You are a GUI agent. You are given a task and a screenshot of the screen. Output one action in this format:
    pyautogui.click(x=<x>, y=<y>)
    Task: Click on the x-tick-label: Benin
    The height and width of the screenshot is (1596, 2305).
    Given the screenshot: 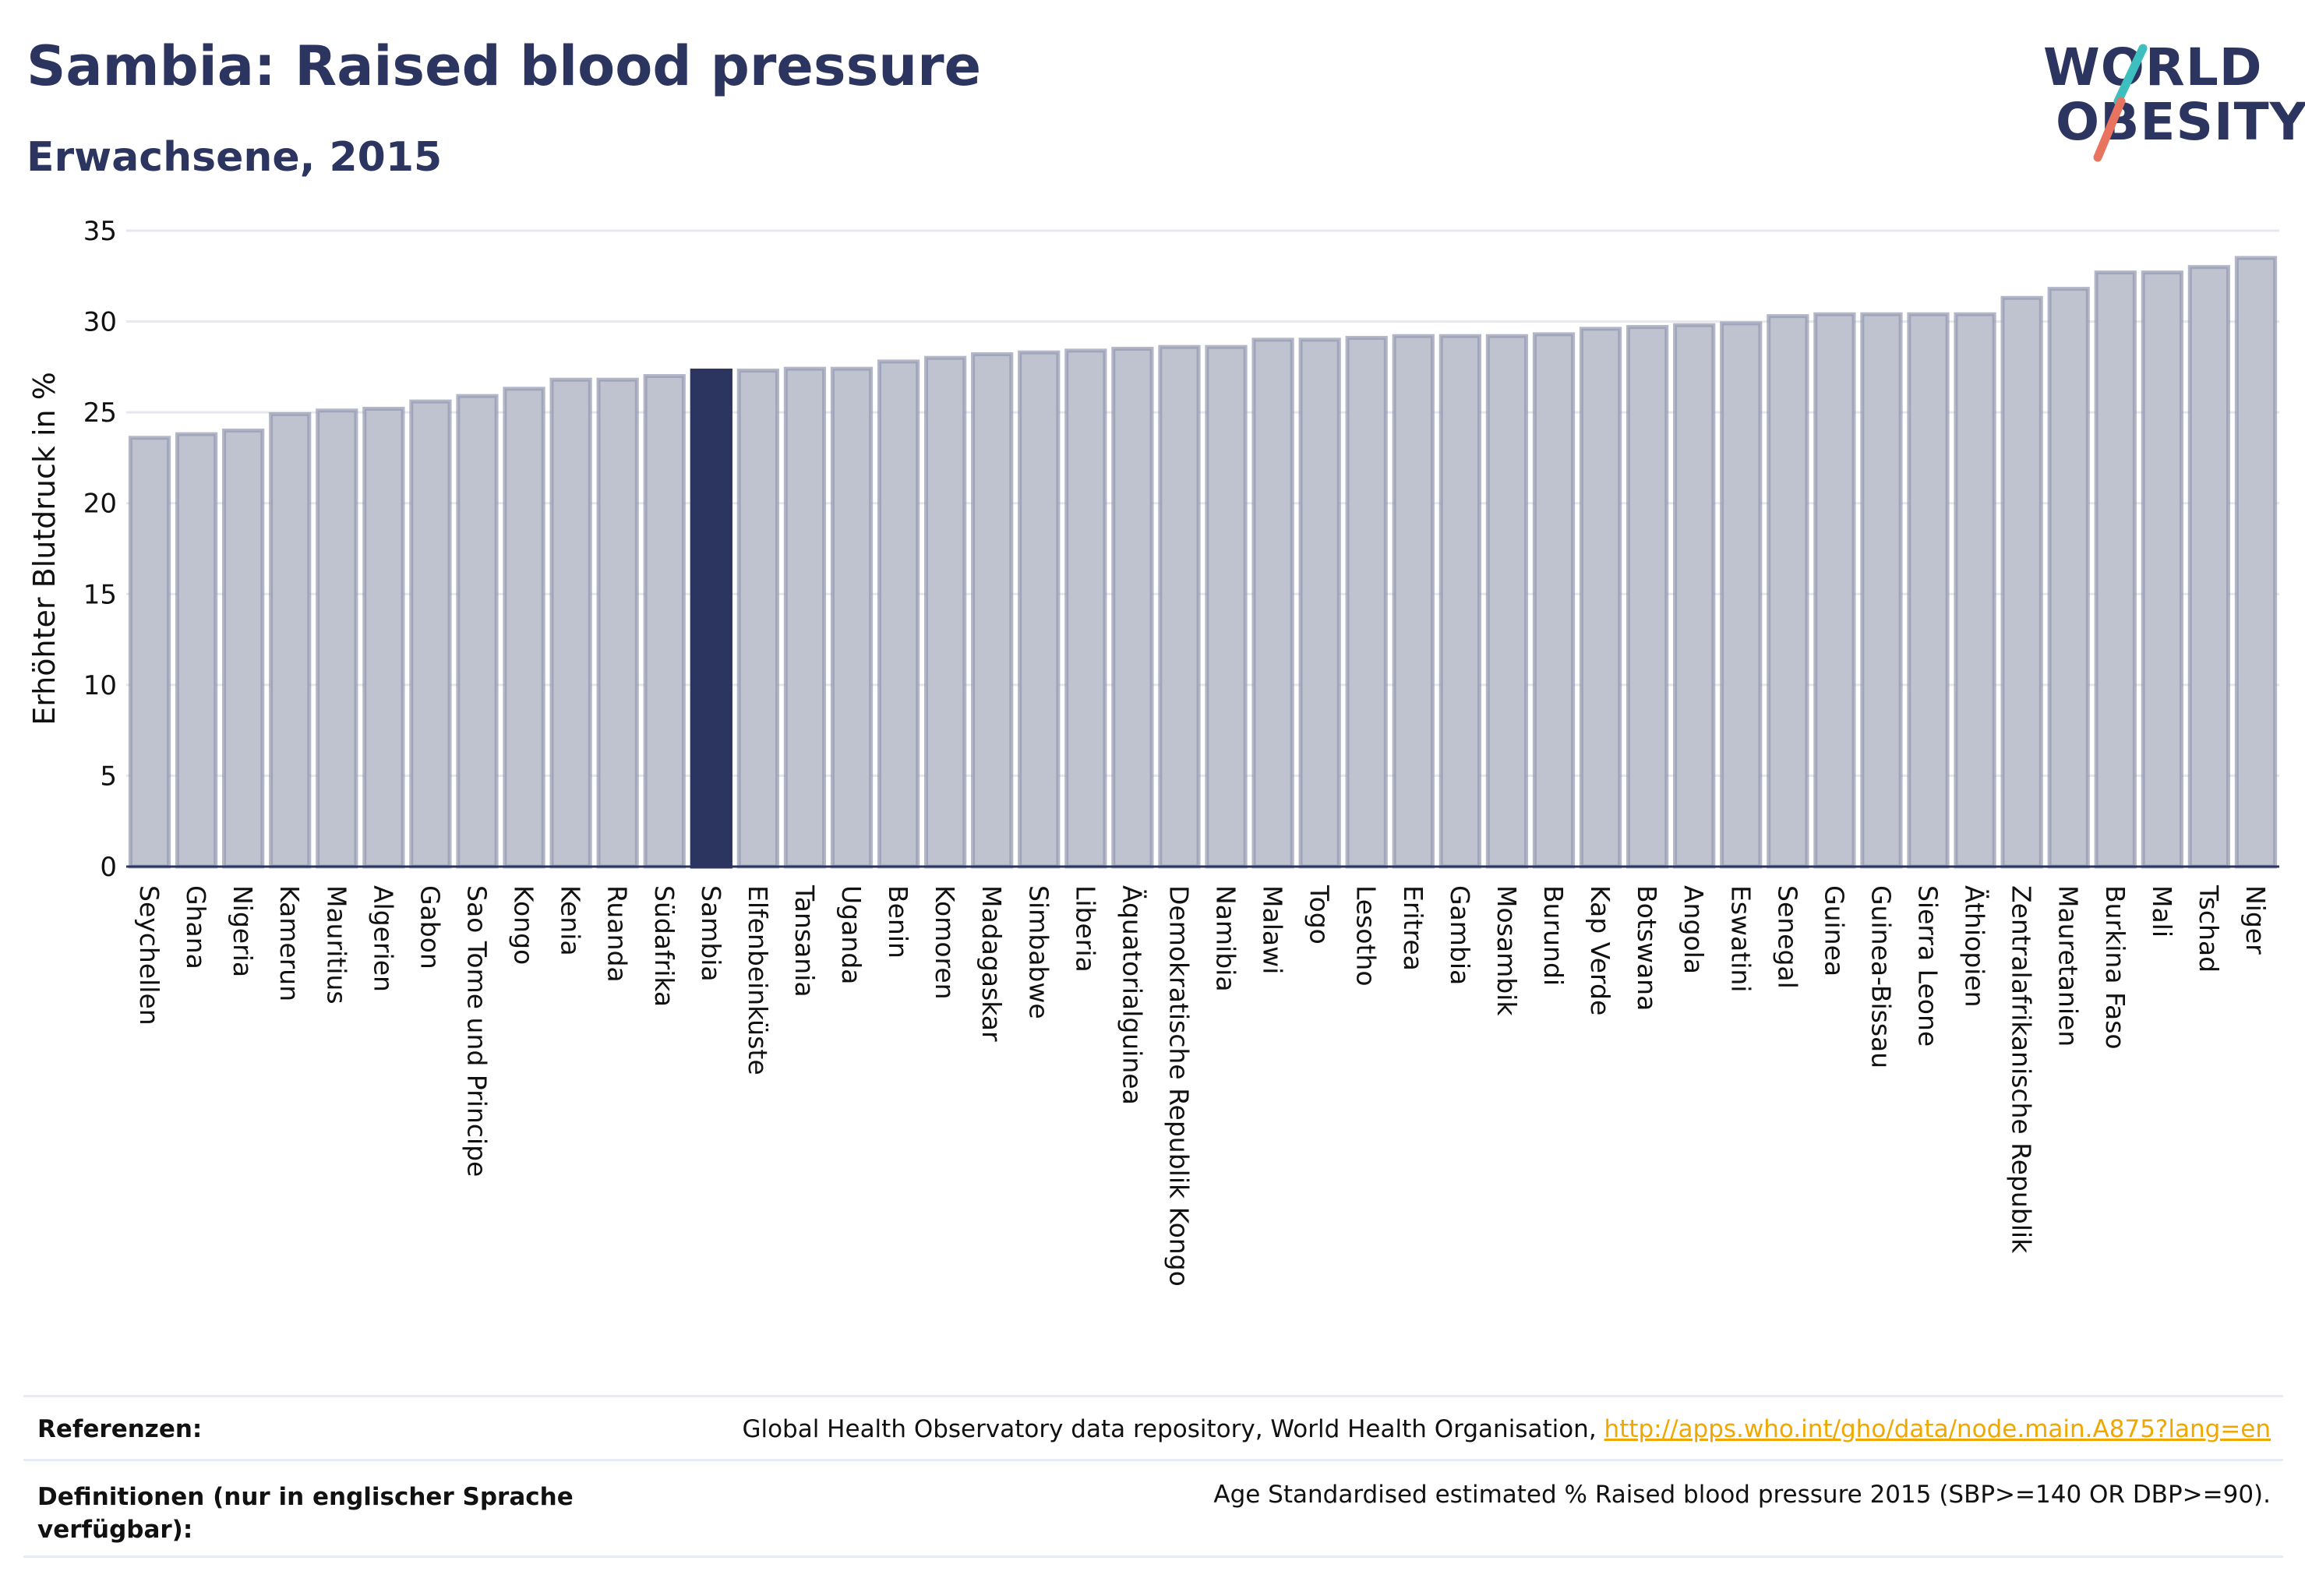 What is the action you would take?
    pyautogui.click(x=898, y=922)
    